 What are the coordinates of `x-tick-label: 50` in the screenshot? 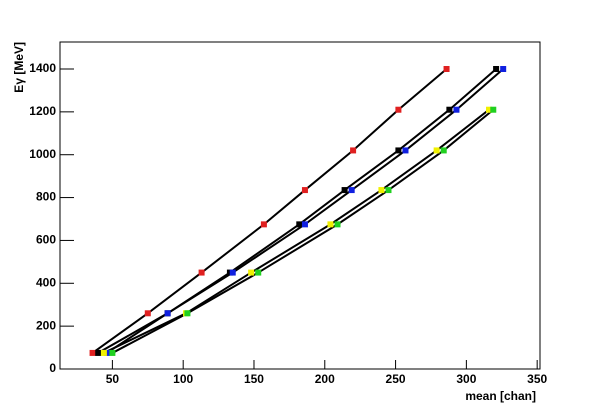 It's located at (113, 379).